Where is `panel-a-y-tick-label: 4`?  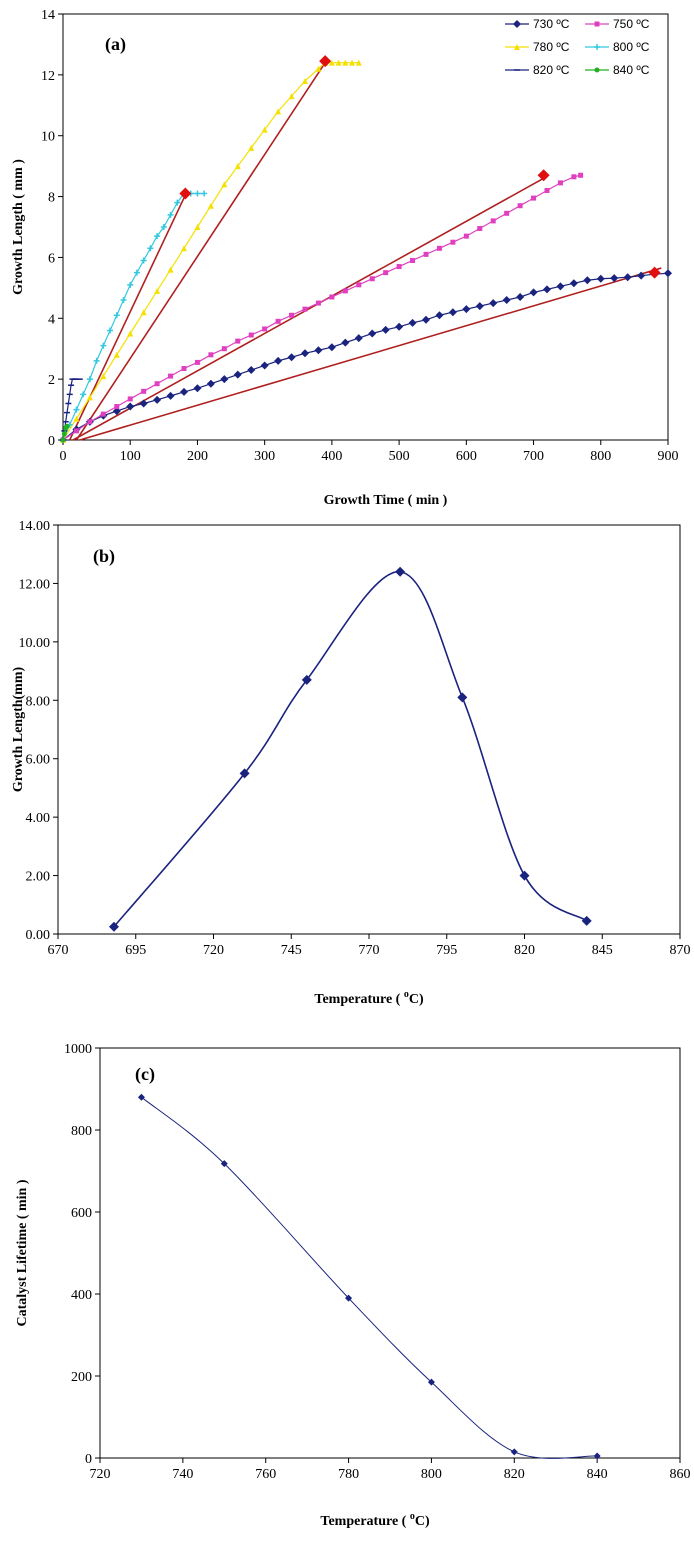 panel-a-y-tick-label: 4 is located at coordinates (51, 319).